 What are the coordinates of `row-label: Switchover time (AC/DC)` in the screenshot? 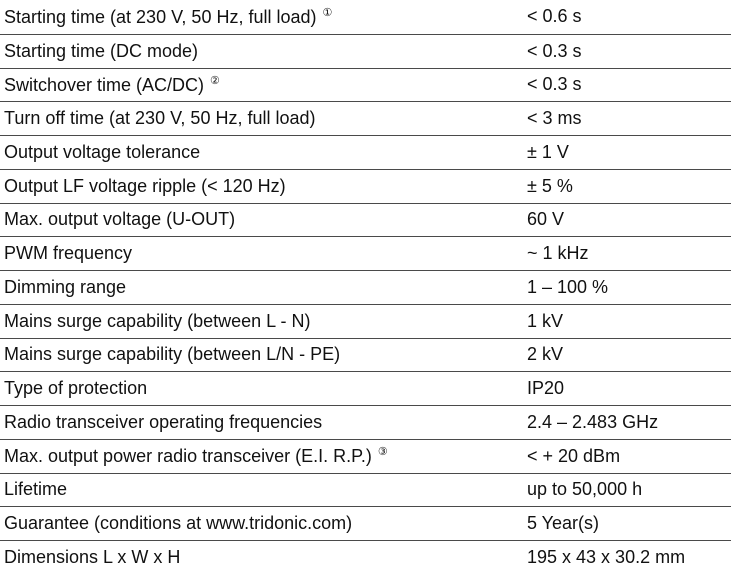 It's located at (104, 84).